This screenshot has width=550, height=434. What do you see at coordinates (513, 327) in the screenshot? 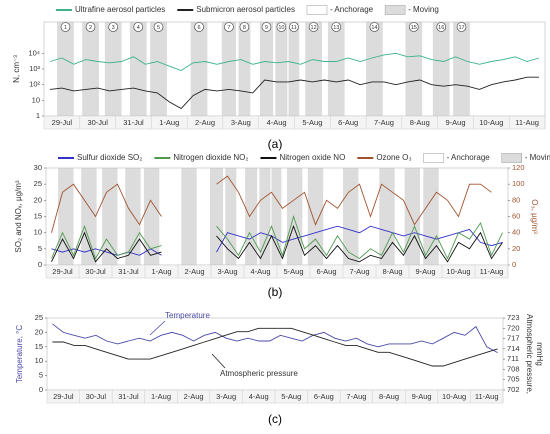
I see `y2-tick-label: 720` at bounding box center [513, 327].